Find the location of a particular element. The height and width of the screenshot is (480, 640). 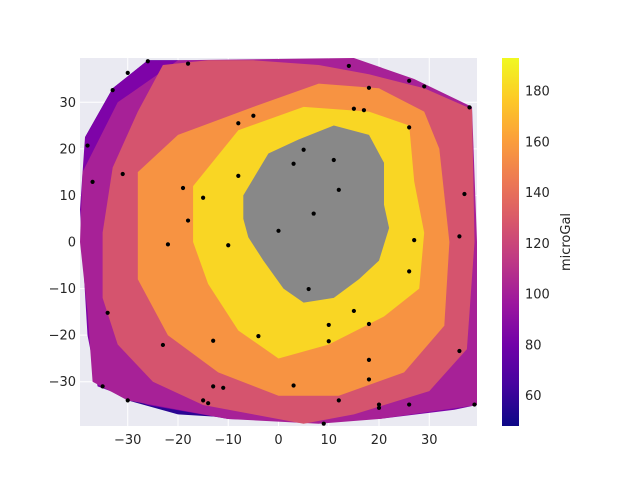

y-tick-label: −30 is located at coordinates (62, 382).